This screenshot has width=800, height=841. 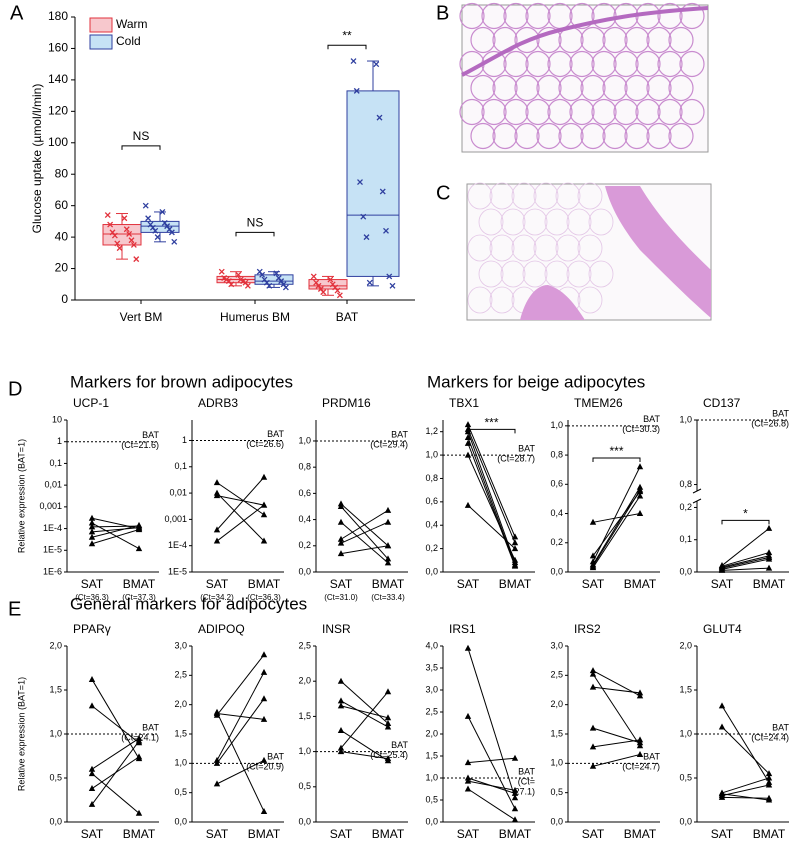 What do you see at coordinates (101, 25) in the screenshot?
I see `legend-swatch` at bounding box center [101, 25].